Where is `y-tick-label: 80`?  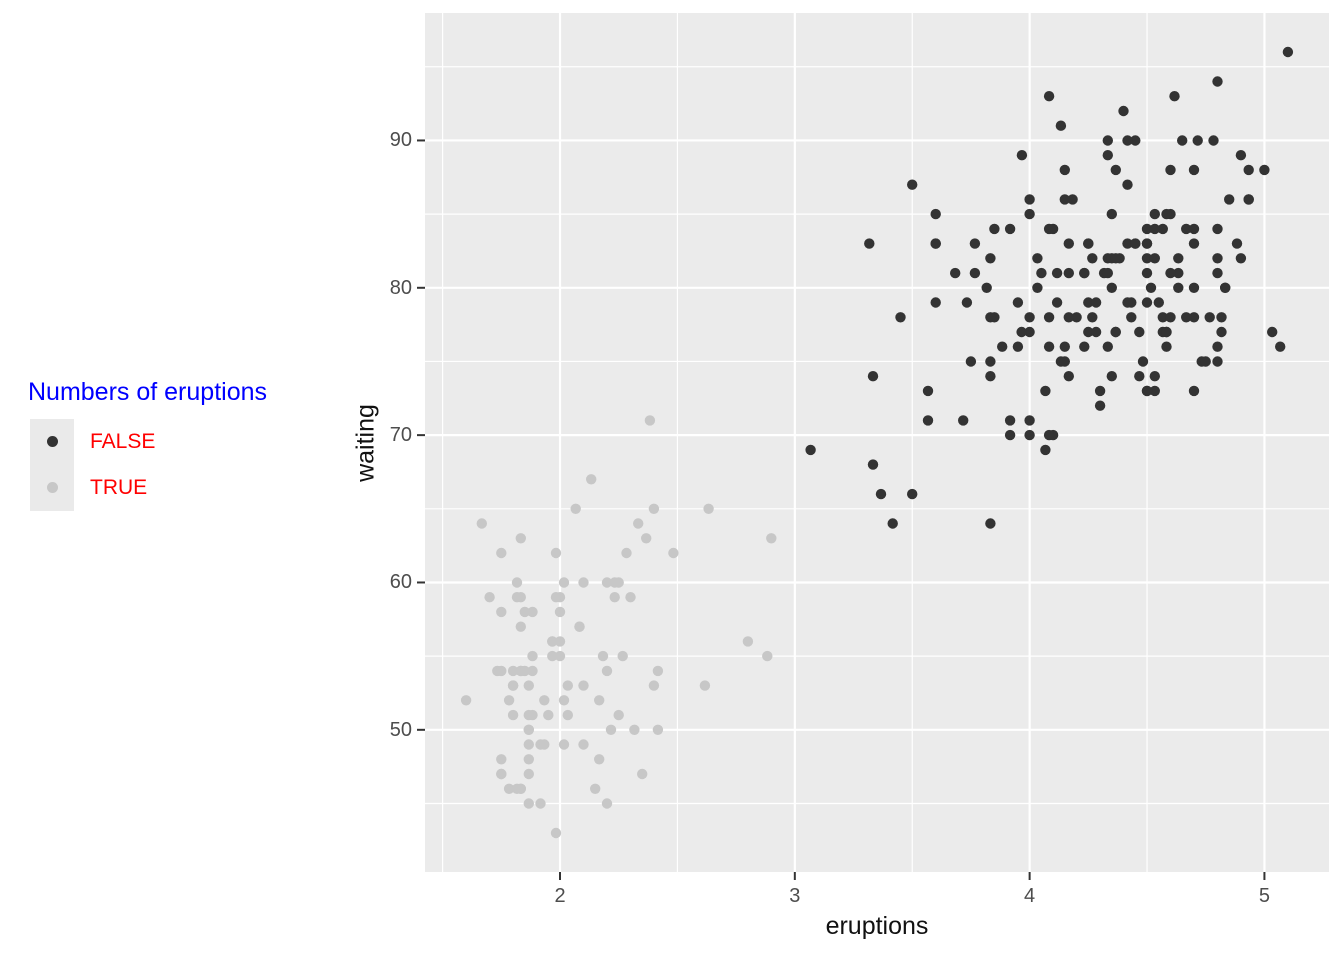 y-tick-label: 80 is located at coordinates (400, 287).